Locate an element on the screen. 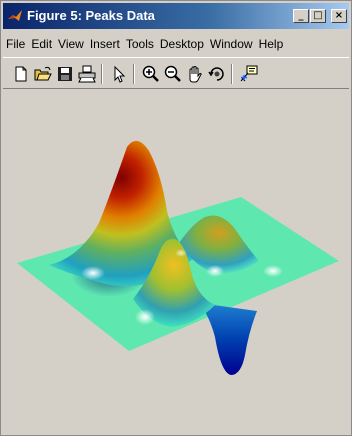 The height and width of the screenshot is (436, 352). pan-hand-icon is located at coordinates (195, 74).